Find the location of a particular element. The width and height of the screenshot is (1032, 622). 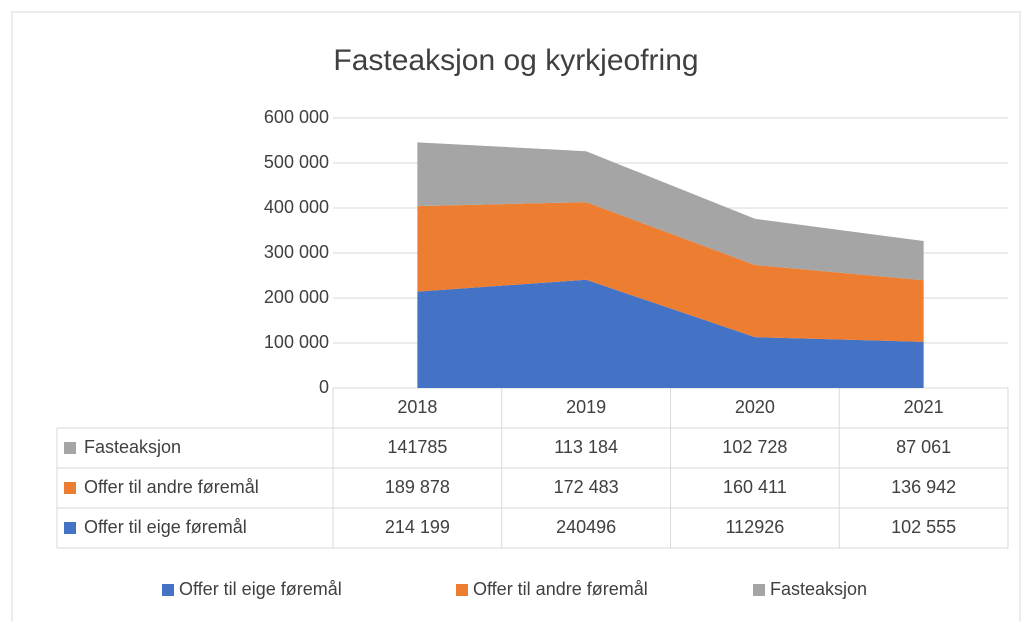

y-tick-label: 0 is located at coordinates (324, 387).